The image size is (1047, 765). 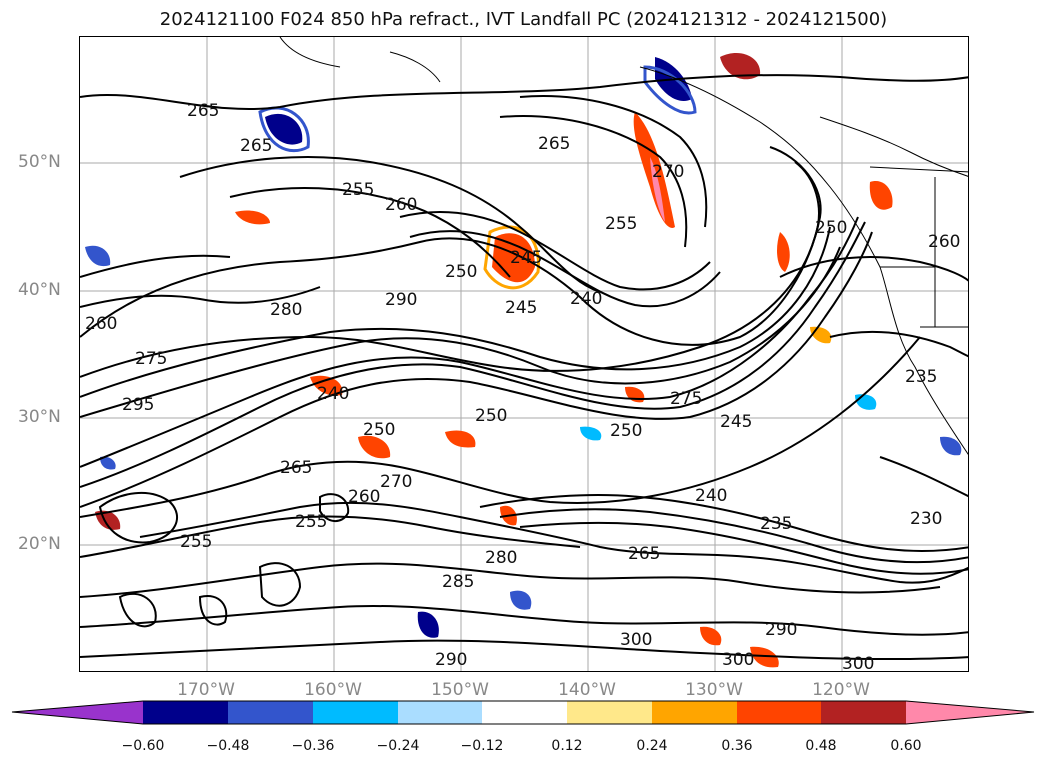 I want to click on colorbar-tick-label: 0.12, so click(x=567, y=746).